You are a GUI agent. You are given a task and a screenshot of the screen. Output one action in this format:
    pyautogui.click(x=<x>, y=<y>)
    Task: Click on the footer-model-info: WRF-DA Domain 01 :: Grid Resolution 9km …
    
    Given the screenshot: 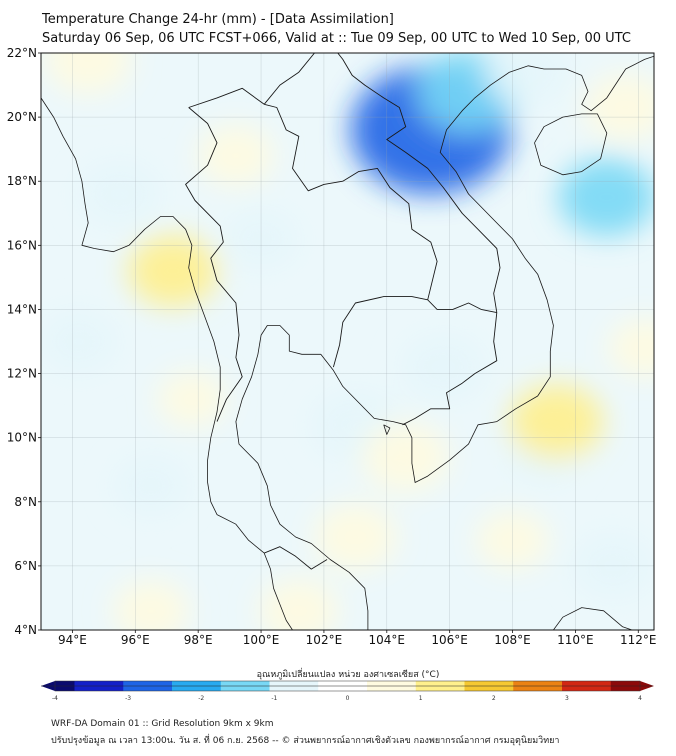 What is the action you would take?
    pyautogui.click(x=162, y=724)
    